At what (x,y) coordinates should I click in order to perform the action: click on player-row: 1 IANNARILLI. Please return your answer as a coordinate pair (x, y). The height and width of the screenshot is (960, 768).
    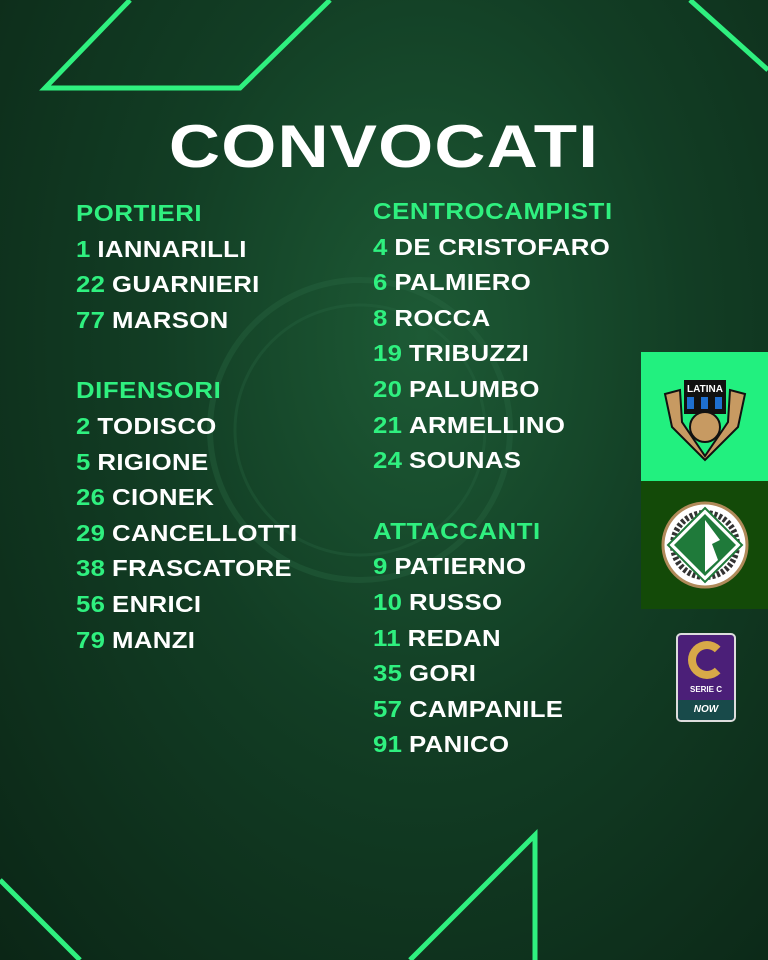
    Looking at the image, I should click on (186, 250).